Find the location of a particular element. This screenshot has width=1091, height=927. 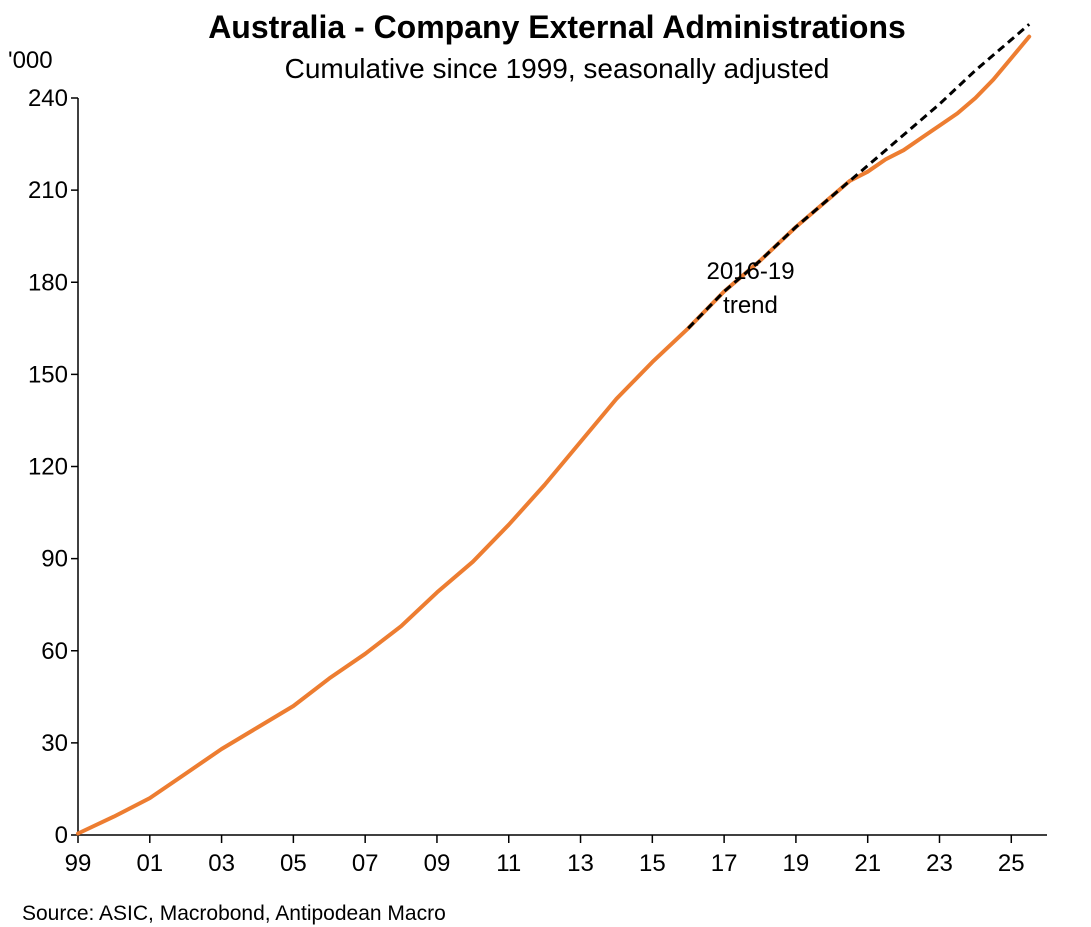

annotation-text: trend is located at coordinates (750, 305).